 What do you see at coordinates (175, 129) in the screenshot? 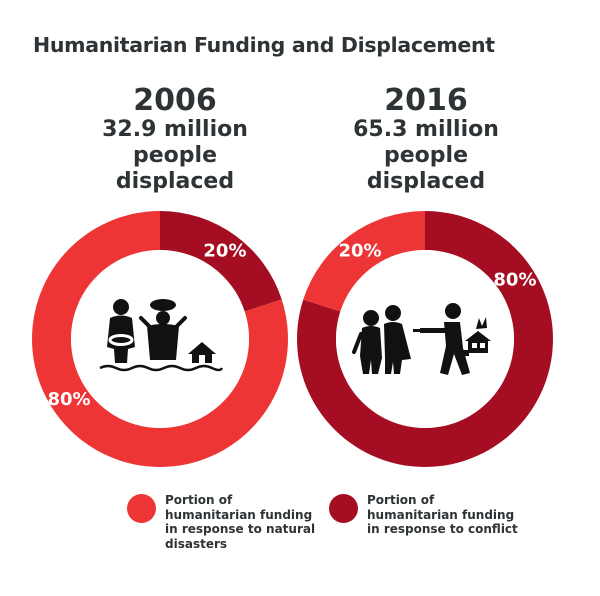
I see `displaced-count: 32.9 million` at bounding box center [175, 129].